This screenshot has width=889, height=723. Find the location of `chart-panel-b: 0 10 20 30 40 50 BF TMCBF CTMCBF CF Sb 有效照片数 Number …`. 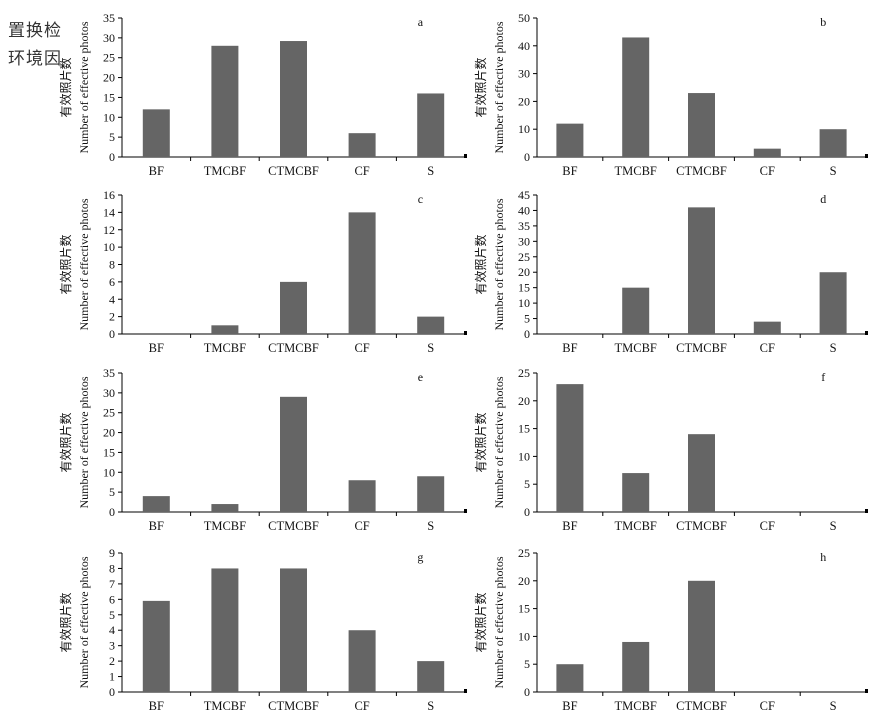

chart-panel-b: 0 10 20 30 40 50 BF TMCBF CTMCBF CF Sb 有效照片数 Number … is located at coordinates (670, 94).